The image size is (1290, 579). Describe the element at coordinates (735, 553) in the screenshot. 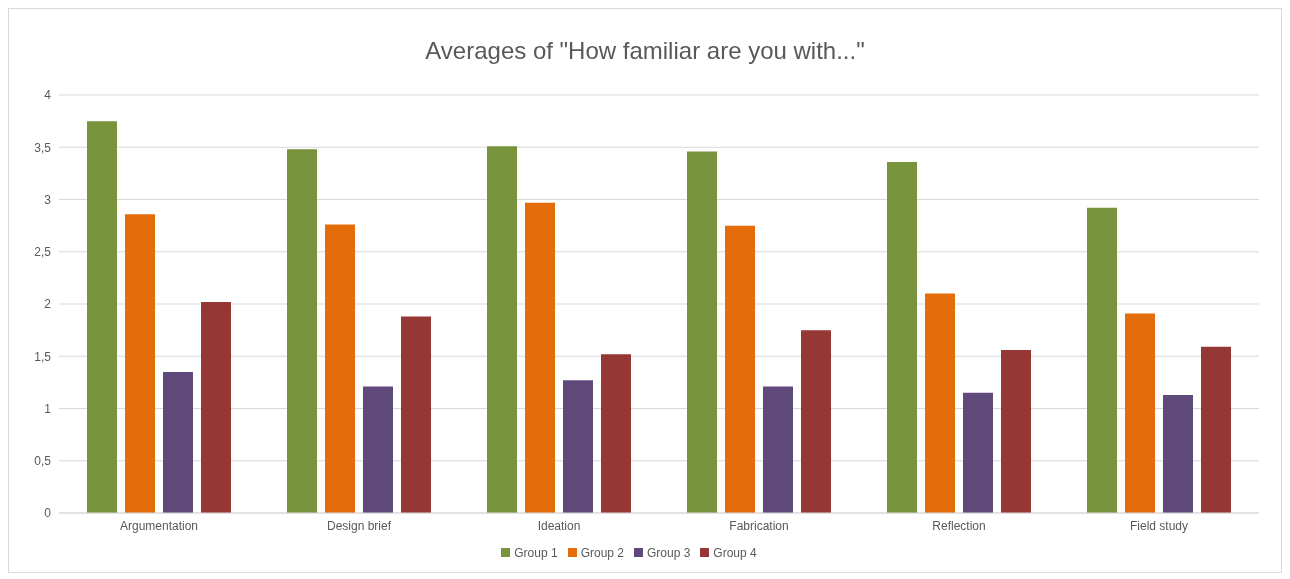

I see `legend-label: Group 4` at that location.